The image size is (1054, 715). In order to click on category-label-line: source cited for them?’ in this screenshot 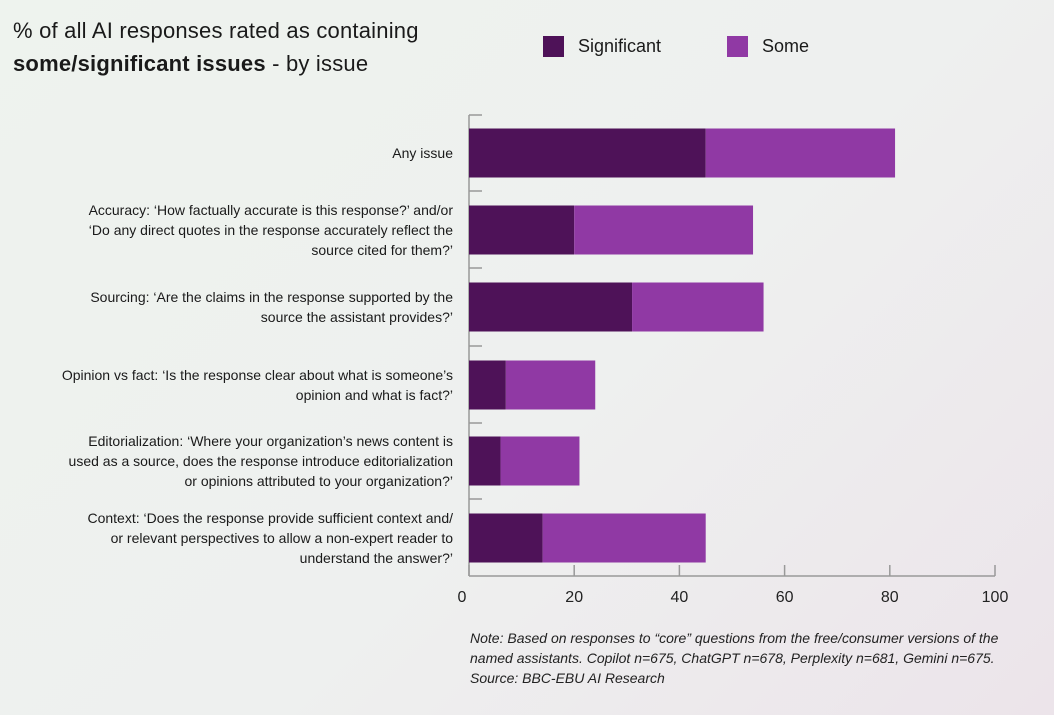, I will do `click(382, 250)`.